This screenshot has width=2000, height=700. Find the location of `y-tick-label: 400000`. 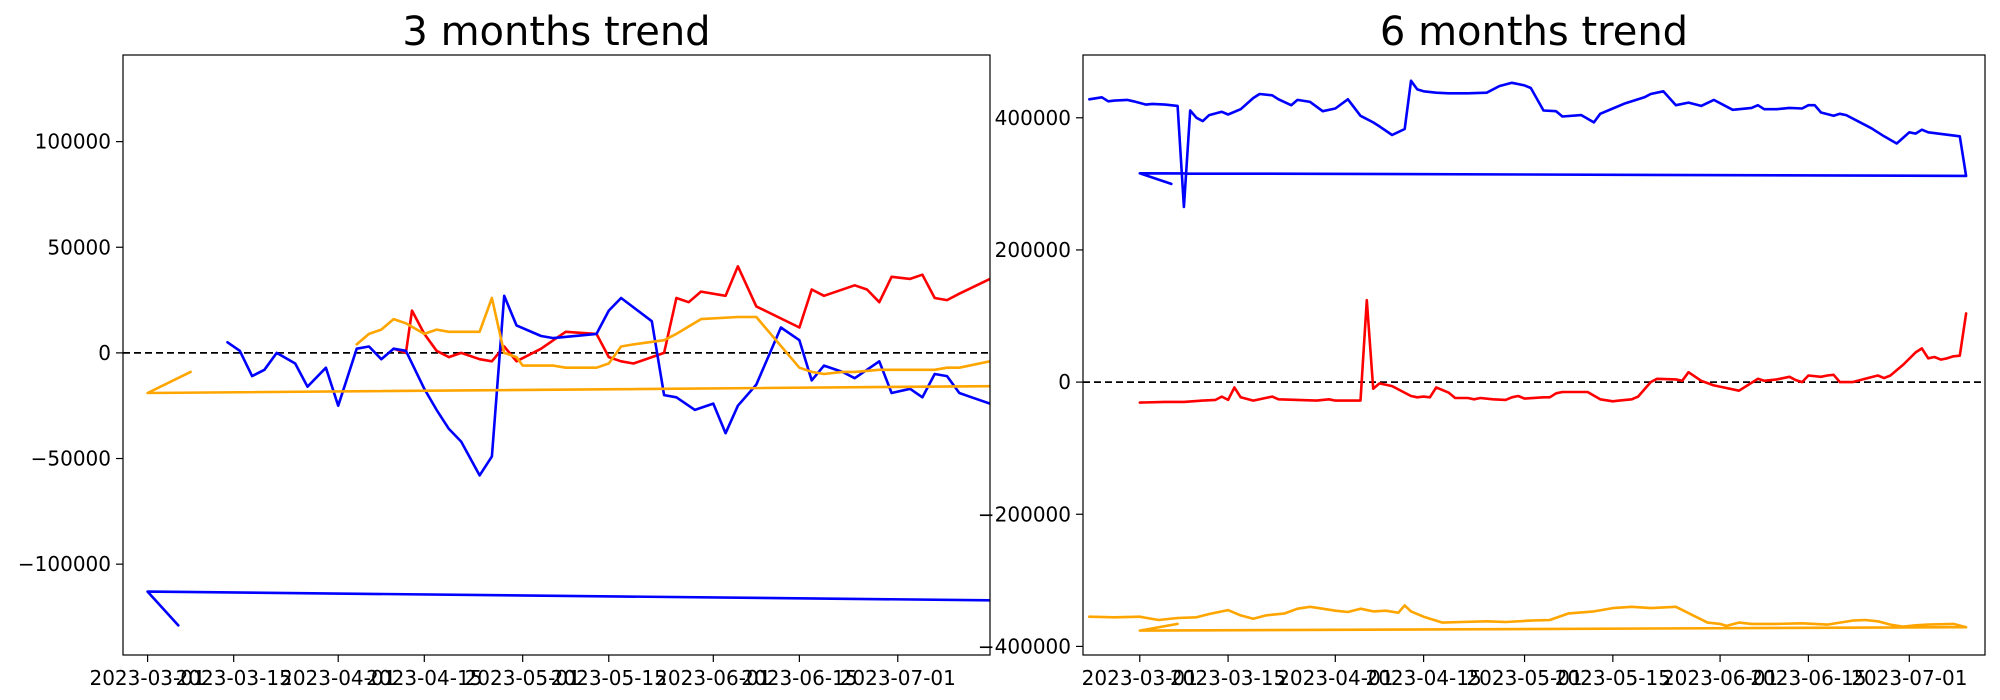

y-tick-label: 400000 is located at coordinates (1033, 118).